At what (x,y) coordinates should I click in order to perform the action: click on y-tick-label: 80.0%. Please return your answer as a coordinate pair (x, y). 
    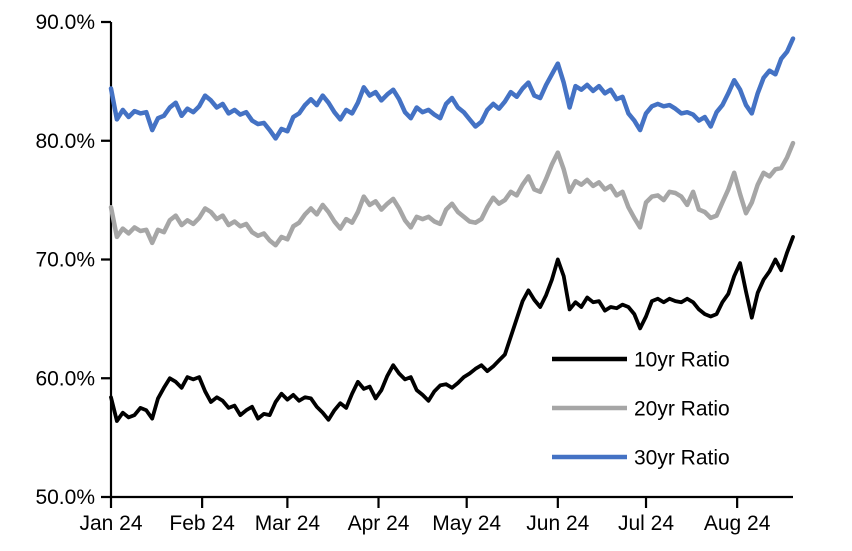
    Looking at the image, I should click on (65, 141).